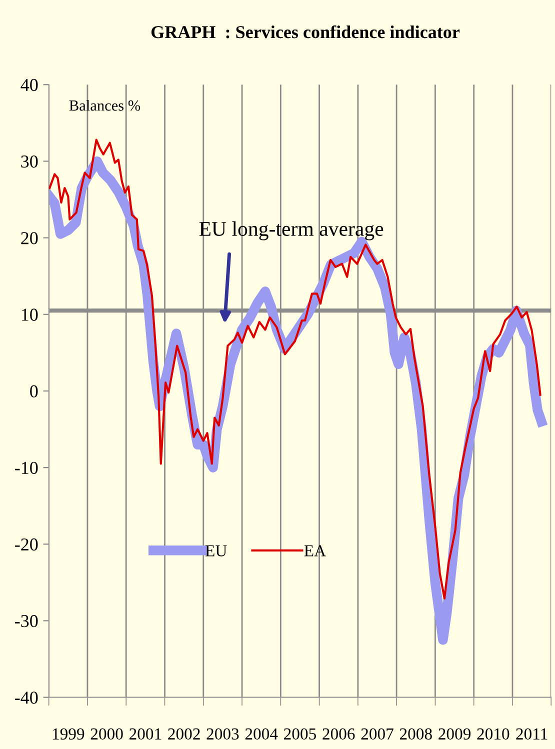  What do you see at coordinates (532, 734) in the screenshot?
I see `x-tick-label: 2011` at bounding box center [532, 734].